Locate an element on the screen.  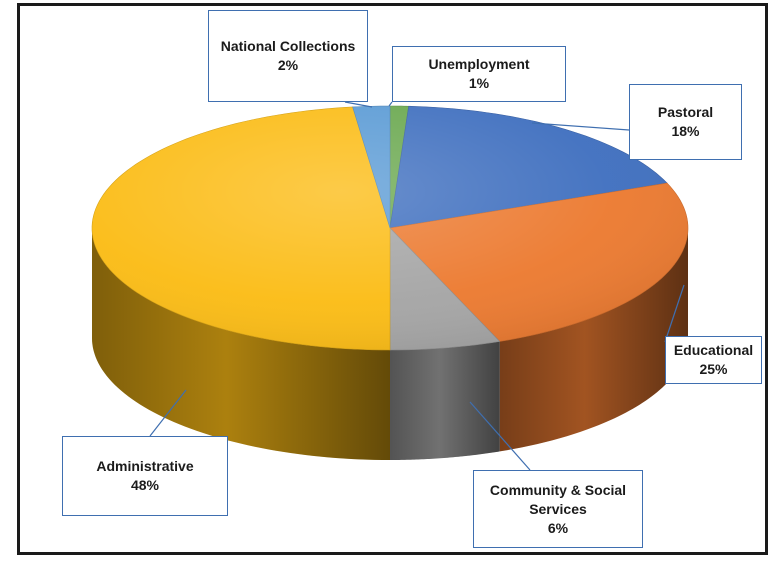
label-national-collections-name: National Collections is located at coordinates (288, 46).